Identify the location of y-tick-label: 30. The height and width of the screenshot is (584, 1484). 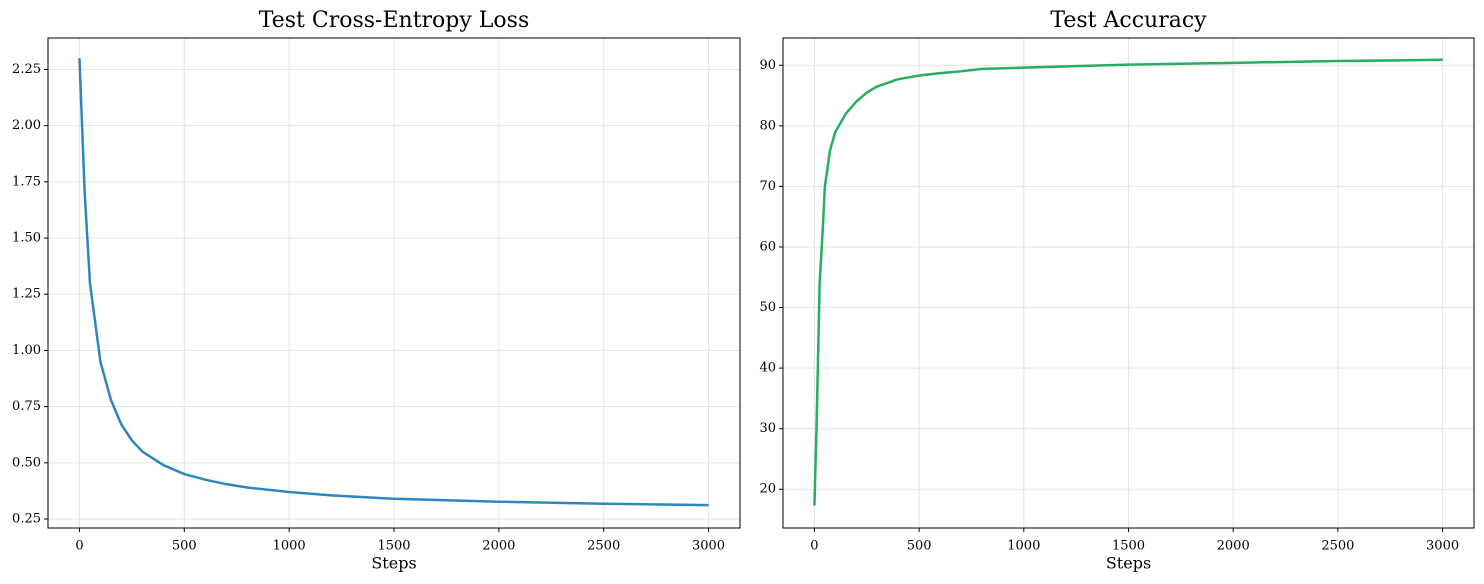
(767, 428).